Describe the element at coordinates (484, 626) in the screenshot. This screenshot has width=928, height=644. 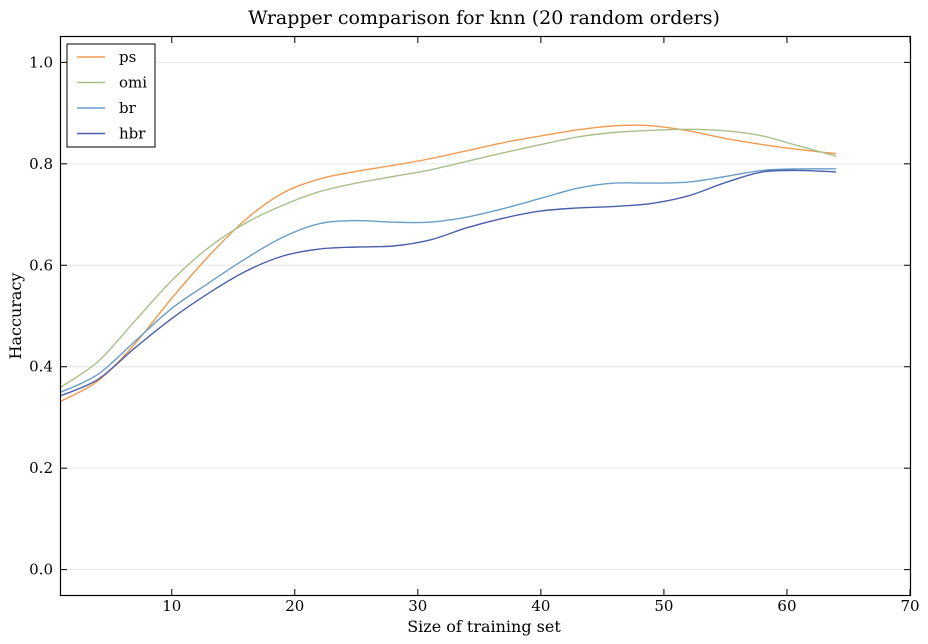
I see `x-axis-title: Size of training set` at that location.